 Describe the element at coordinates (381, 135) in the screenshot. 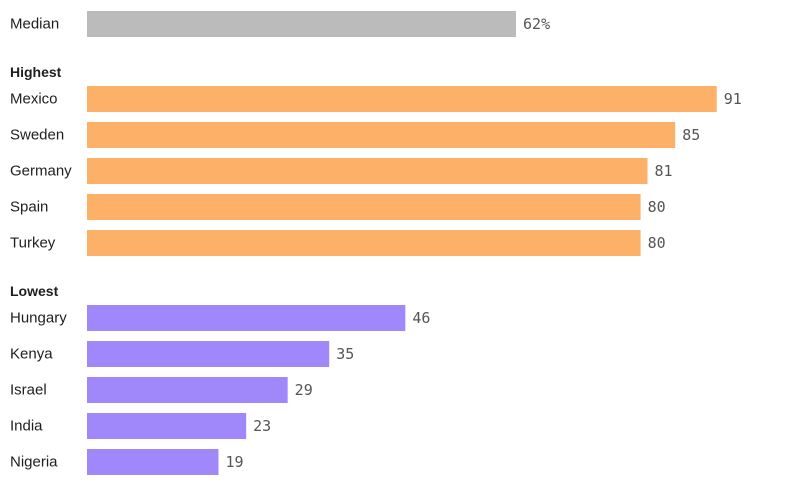

I see `bar-sweden` at that location.